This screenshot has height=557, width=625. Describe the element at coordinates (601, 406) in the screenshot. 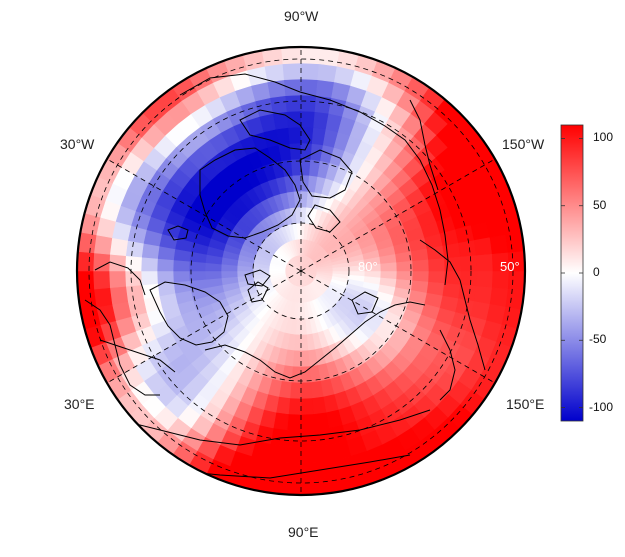

I see `colorbar-tick-label: -100` at that location.